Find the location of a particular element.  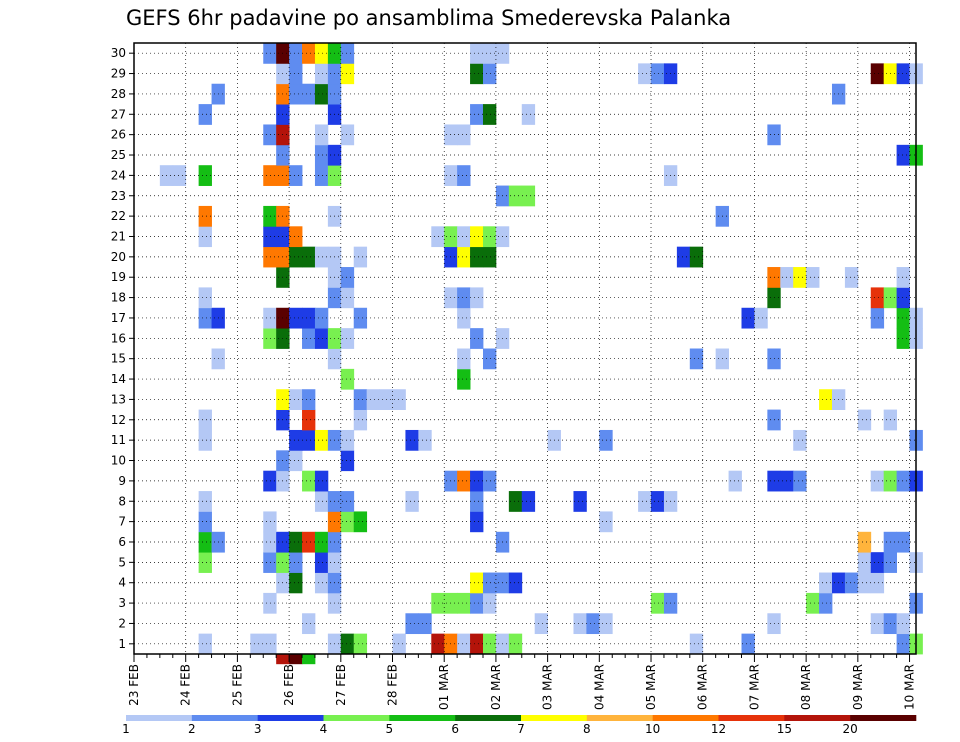

colorbar-label: 1 is located at coordinates (126, 729).